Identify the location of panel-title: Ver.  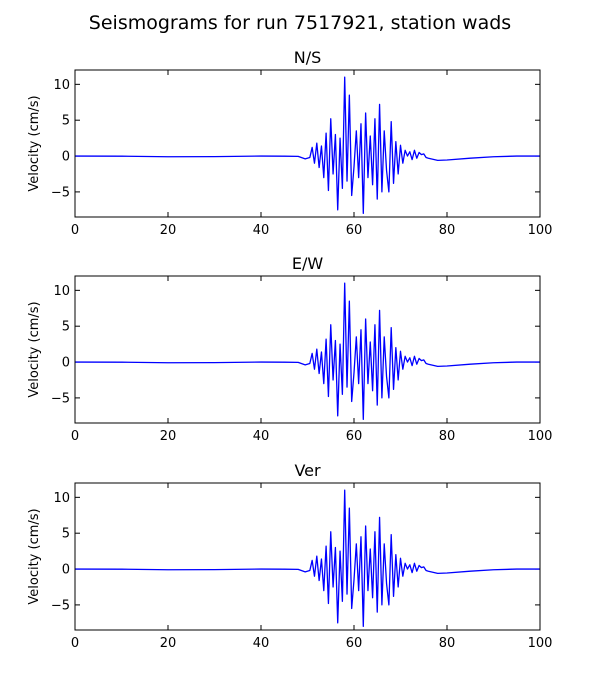
(307, 470).